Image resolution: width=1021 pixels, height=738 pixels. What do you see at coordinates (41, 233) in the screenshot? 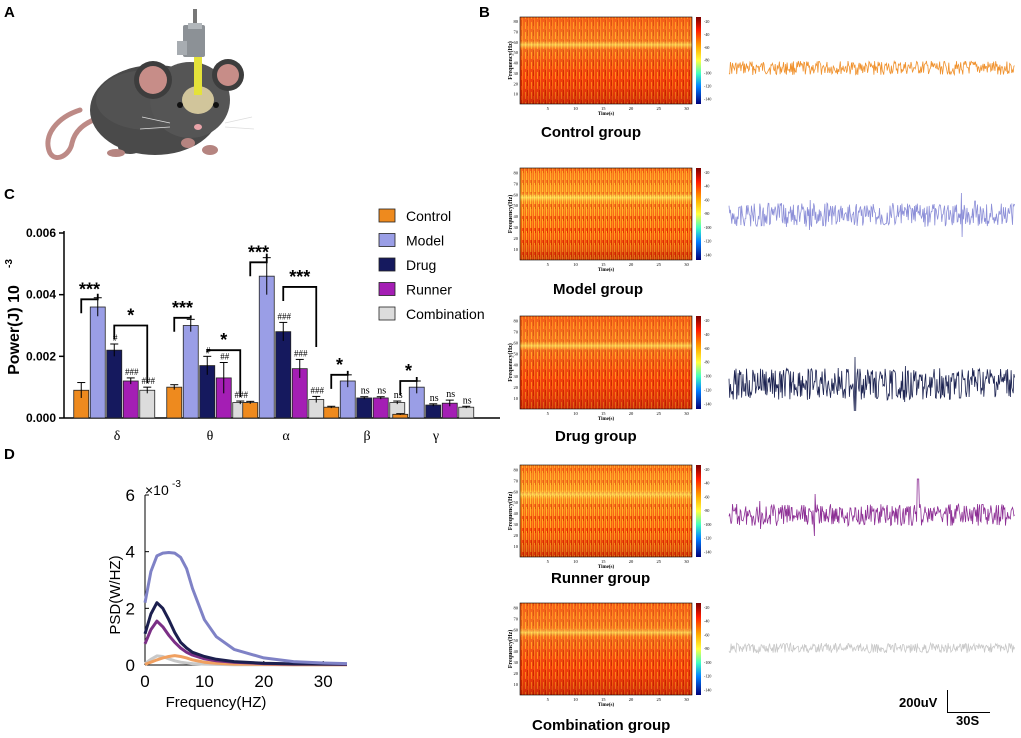
I see `y-tick-label: 0.006` at bounding box center [41, 233].